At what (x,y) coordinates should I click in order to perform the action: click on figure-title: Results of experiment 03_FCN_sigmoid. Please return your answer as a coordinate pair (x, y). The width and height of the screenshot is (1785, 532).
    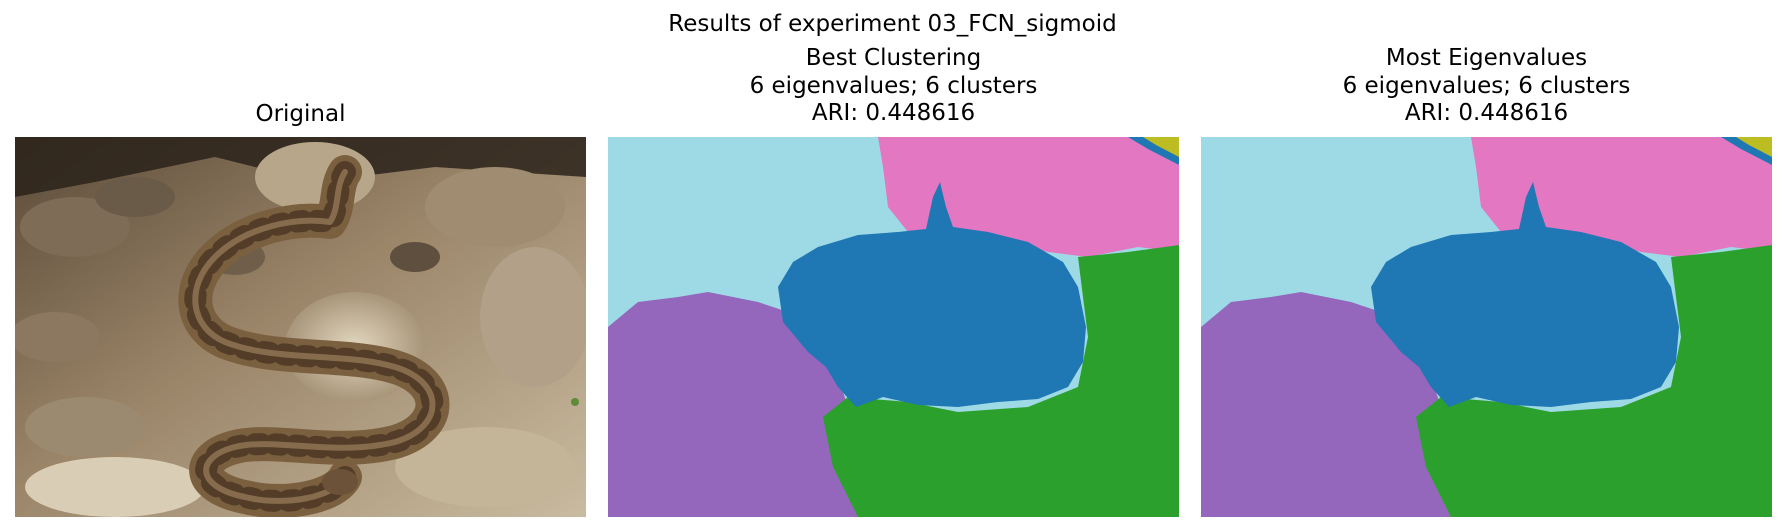
    Looking at the image, I should click on (892, 24).